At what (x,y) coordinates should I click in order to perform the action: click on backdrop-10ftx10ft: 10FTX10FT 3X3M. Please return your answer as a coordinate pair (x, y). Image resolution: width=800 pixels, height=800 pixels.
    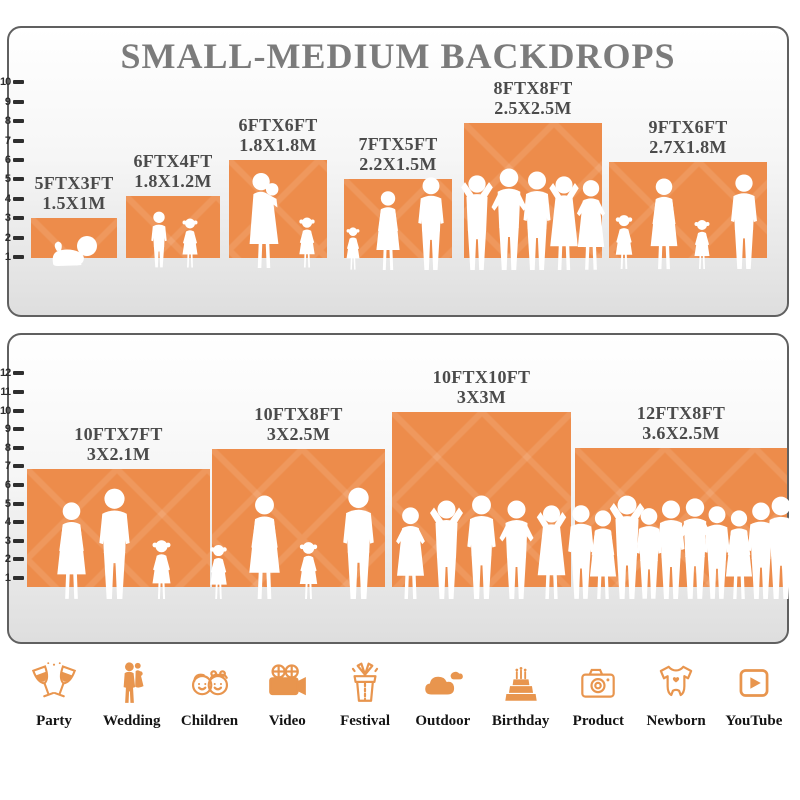
    Looking at the image, I should click on (481, 483).